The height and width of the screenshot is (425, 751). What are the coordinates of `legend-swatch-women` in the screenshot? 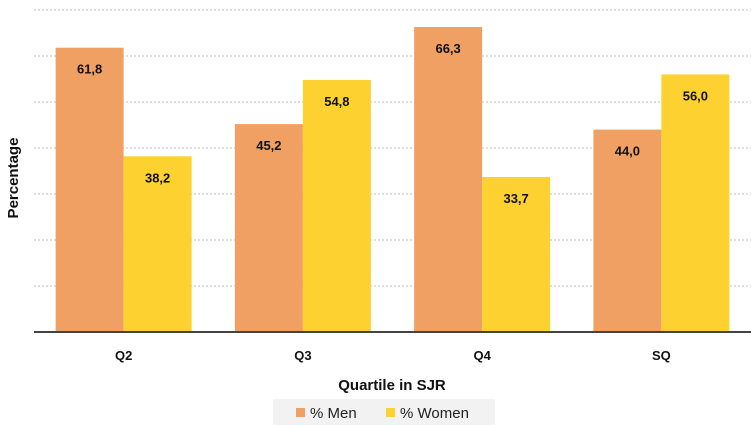 It's located at (390, 412).